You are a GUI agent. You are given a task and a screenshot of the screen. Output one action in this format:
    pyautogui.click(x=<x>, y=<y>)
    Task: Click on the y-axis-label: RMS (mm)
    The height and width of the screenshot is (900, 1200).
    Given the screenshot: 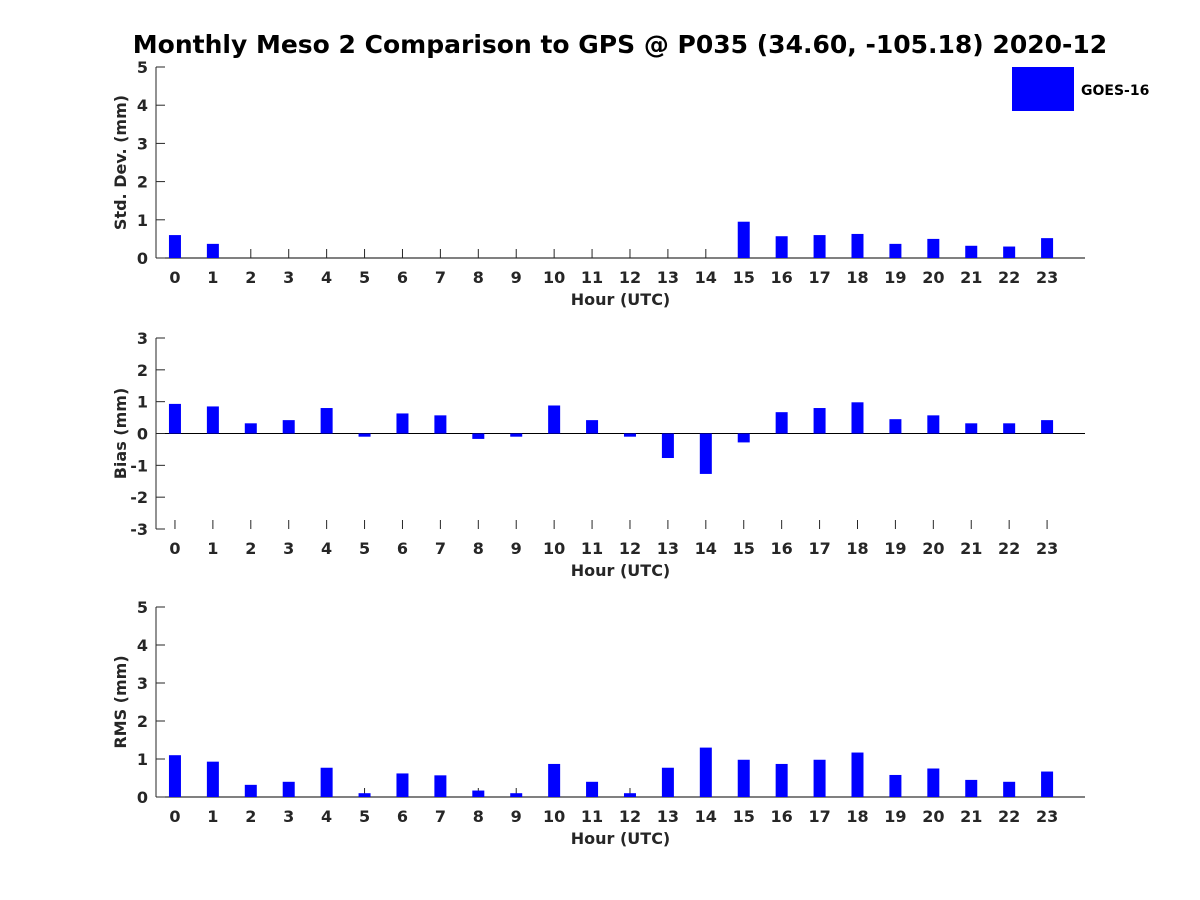 What is the action you would take?
    pyautogui.click(x=120, y=701)
    